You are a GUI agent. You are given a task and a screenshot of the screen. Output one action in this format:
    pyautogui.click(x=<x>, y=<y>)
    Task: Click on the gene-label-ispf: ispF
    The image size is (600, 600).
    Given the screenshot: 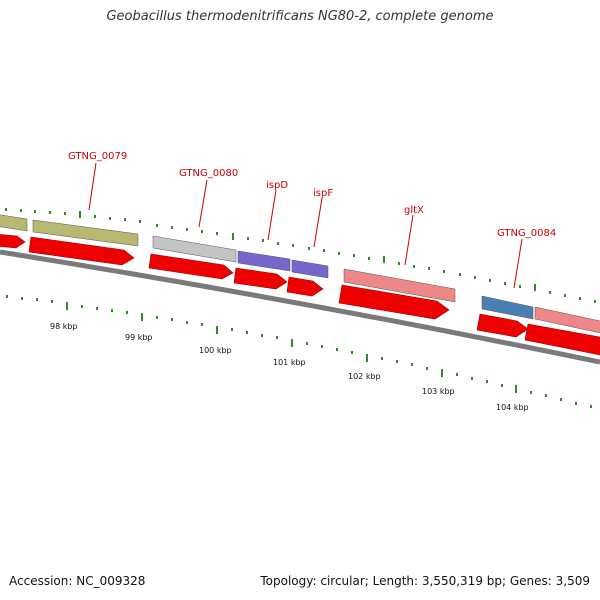 What is the action you would take?
    pyautogui.click(x=323, y=193)
    